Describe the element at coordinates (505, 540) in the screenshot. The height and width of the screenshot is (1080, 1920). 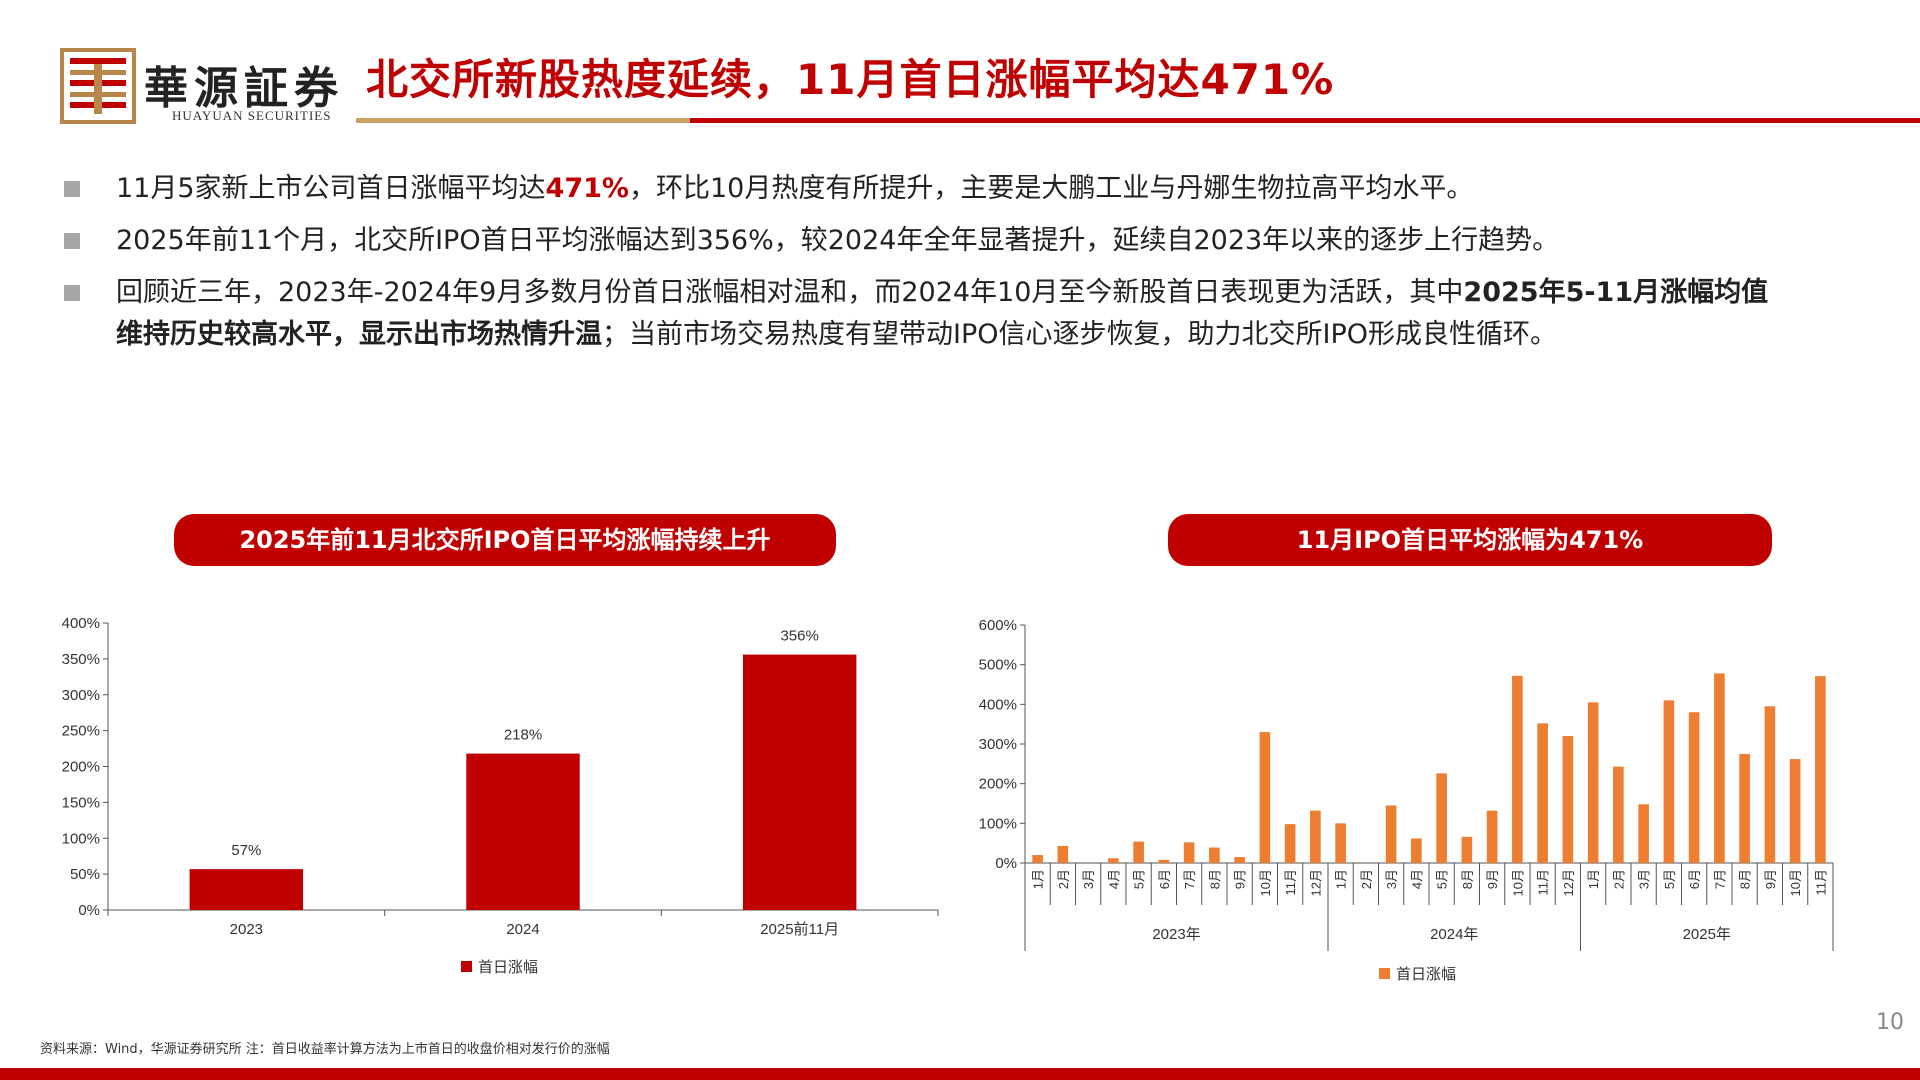
I see `chart-title-annual: 2025年前11月北交所IPO首日平均涨幅持续上升` at that location.